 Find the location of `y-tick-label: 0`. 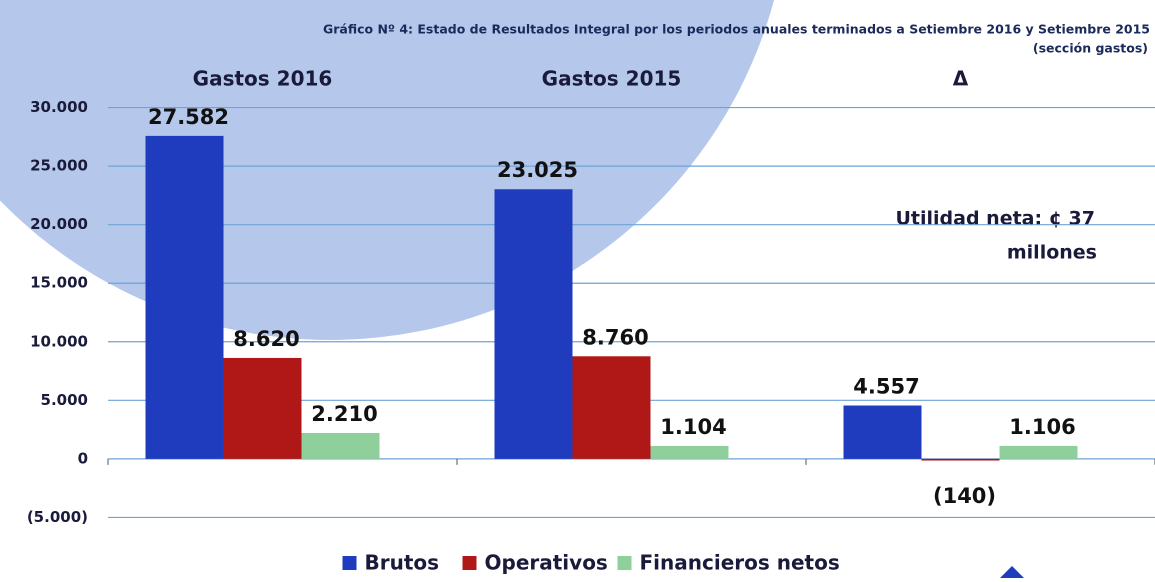

y-tick-label: 0 is located at coordinates (83, 458).